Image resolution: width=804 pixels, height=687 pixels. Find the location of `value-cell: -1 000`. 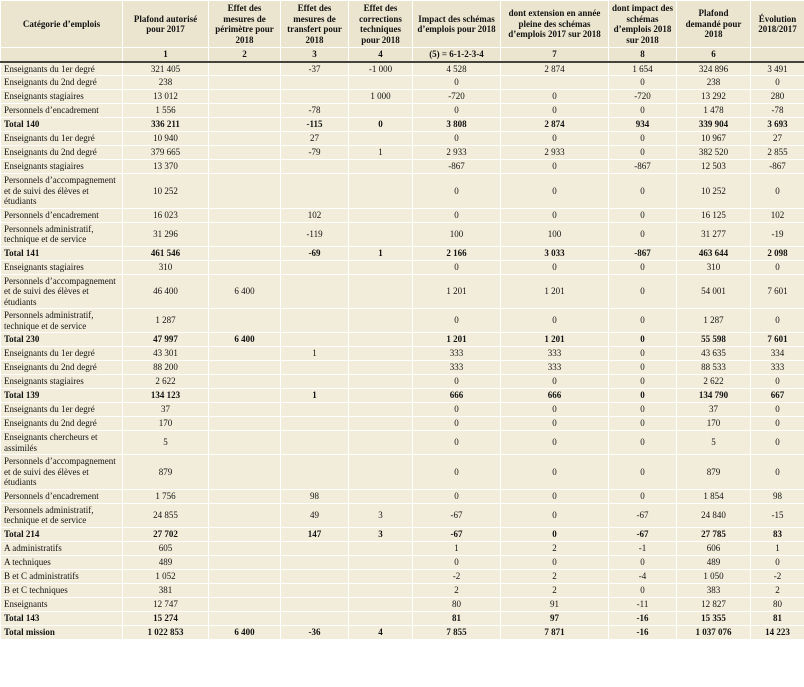

value-cell: -1 000 is located at coordinates (380, 68).